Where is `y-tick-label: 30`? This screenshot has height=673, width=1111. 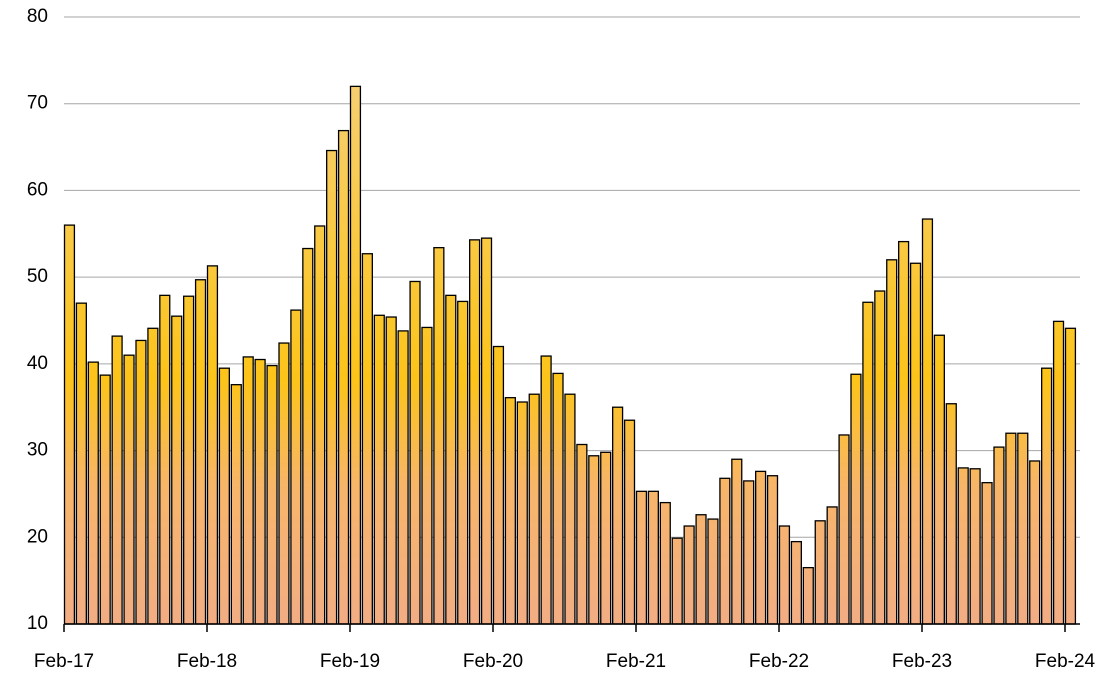
y-tick-label: 30 is located at coordinates (37, 450).